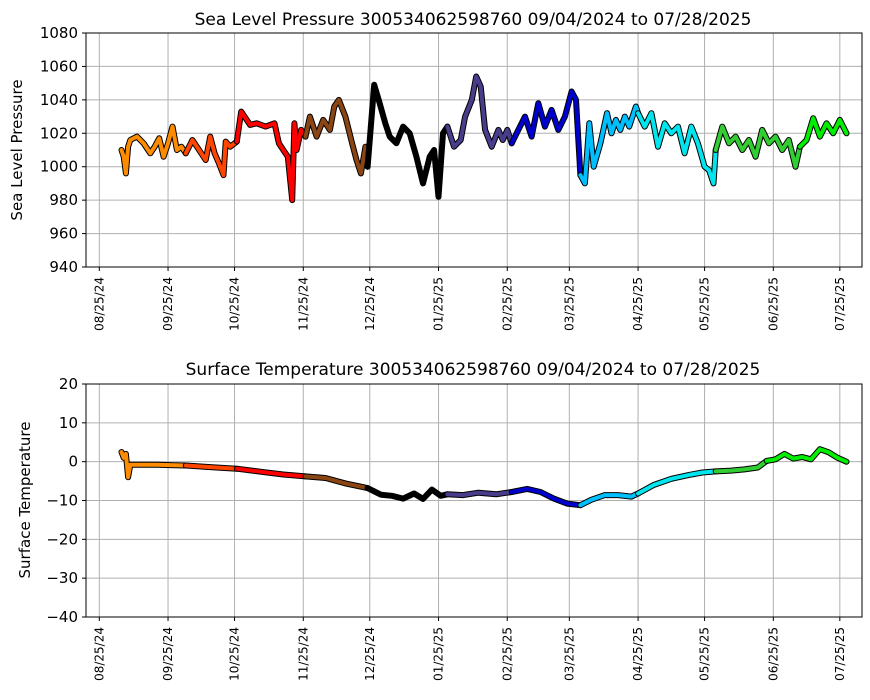  Describe the element at coordinates (59, 100) in the screenshot. I see `y-tick-label: 1040` at that location.